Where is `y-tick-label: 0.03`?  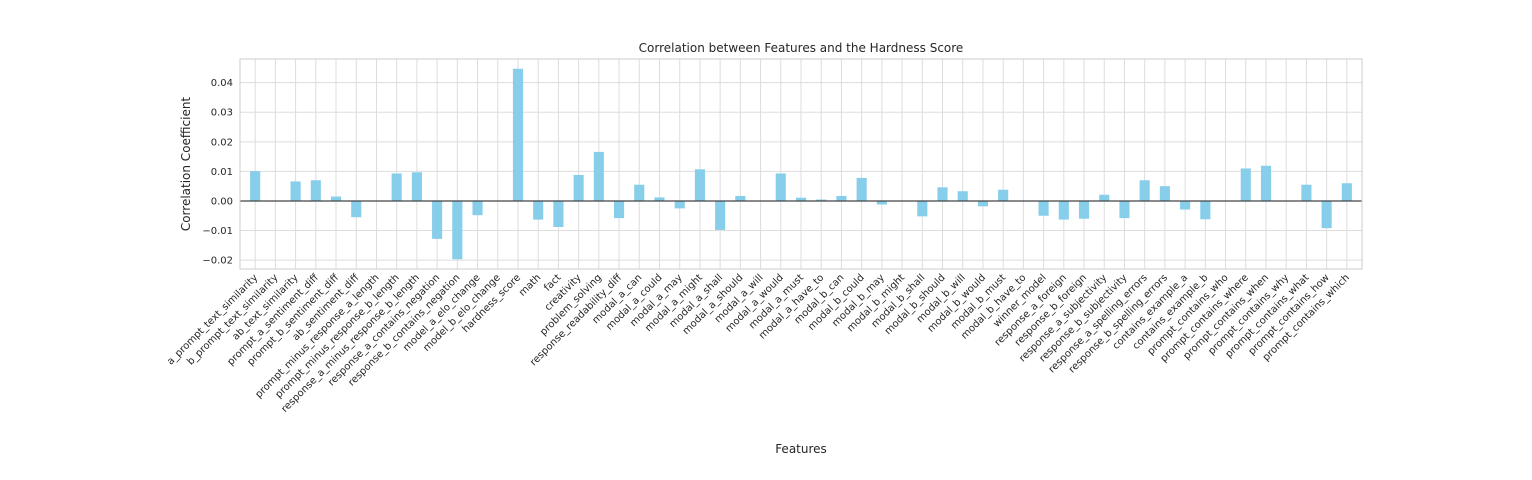 y-tick-label: 0.03 is located at coordinates (222, 113).